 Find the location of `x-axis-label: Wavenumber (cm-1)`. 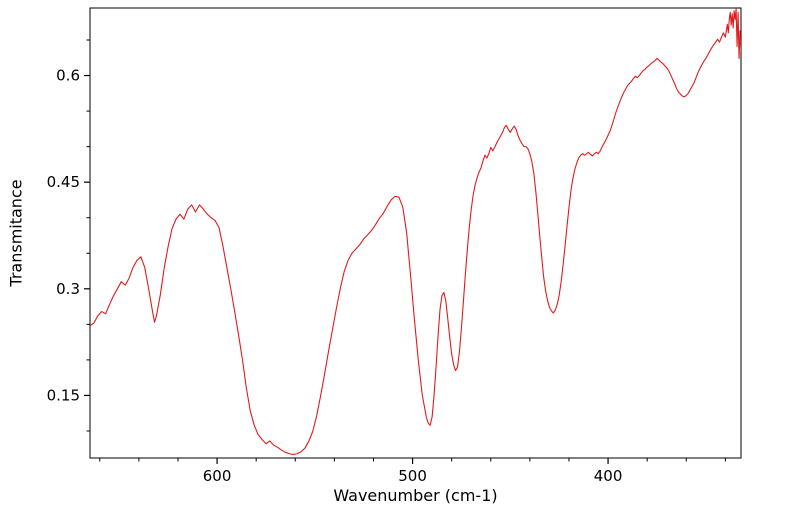

x-axis-label: Wavenumber (cm-1) is located at coordinates (415, 495).